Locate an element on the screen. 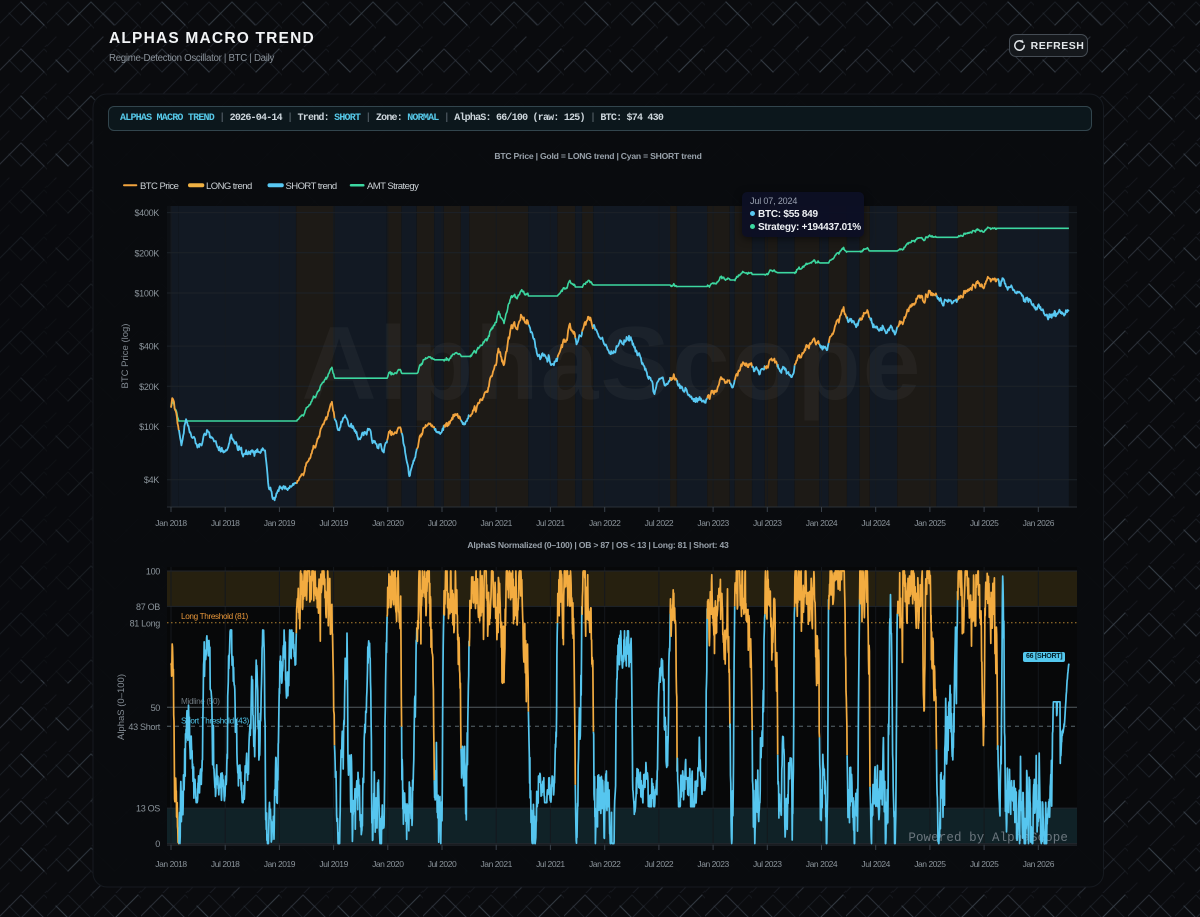 This screenshot has width=1200, height=917. svg-text: BTC Price (log) is located at coordinates (125, 356).